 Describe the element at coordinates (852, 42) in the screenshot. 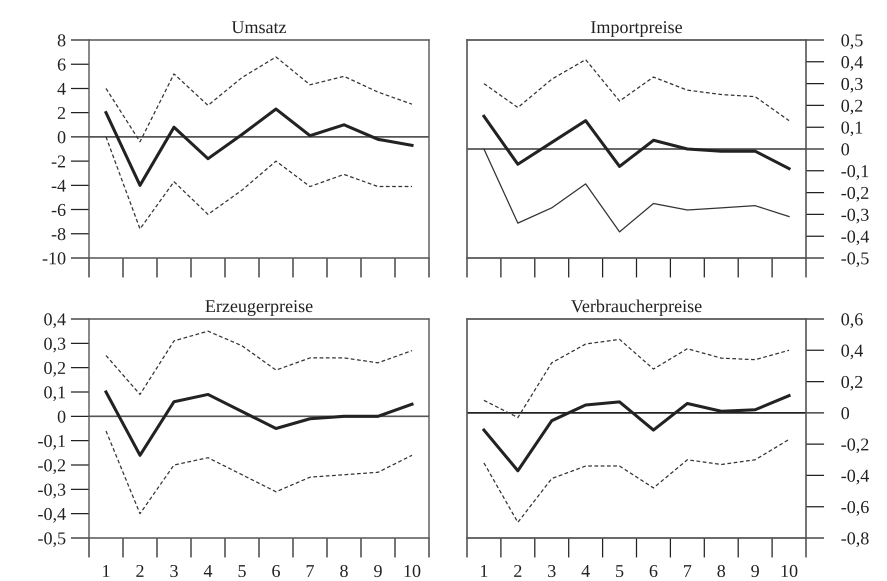

I see `y2-tick-label: 0,5` at that location.